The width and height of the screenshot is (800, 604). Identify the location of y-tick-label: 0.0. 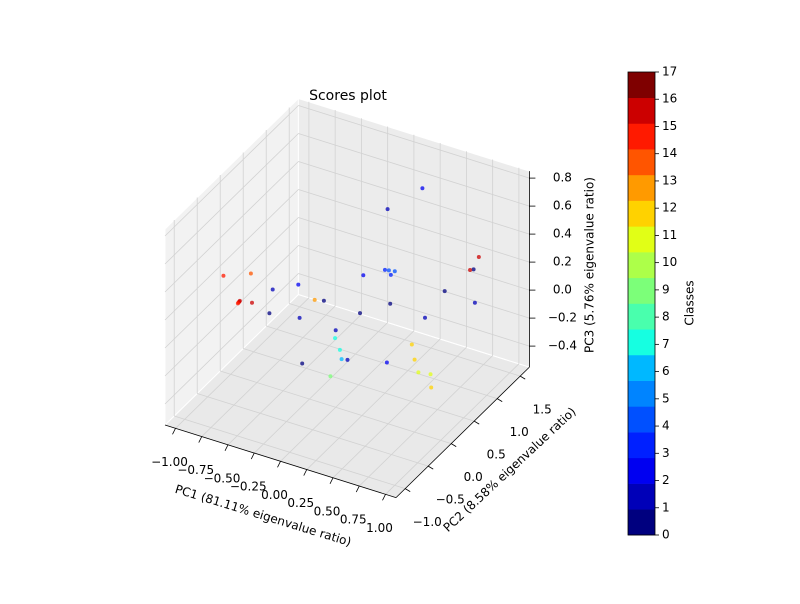
(473, 477).